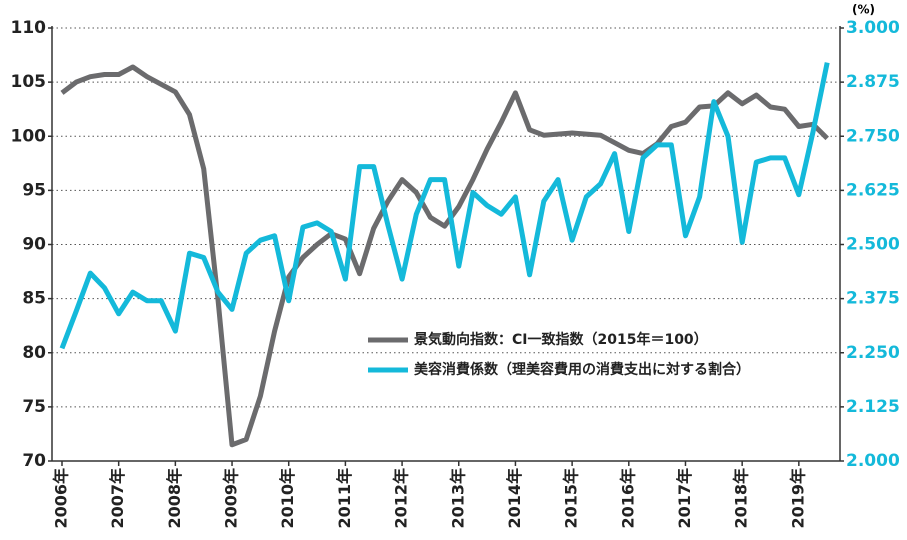 This screenshot has height=540, width=907. What do you see at coordinates (117, 498) in the screenshot?
I see `x-tick-label: 2007年` at bounding box center [117, 498].